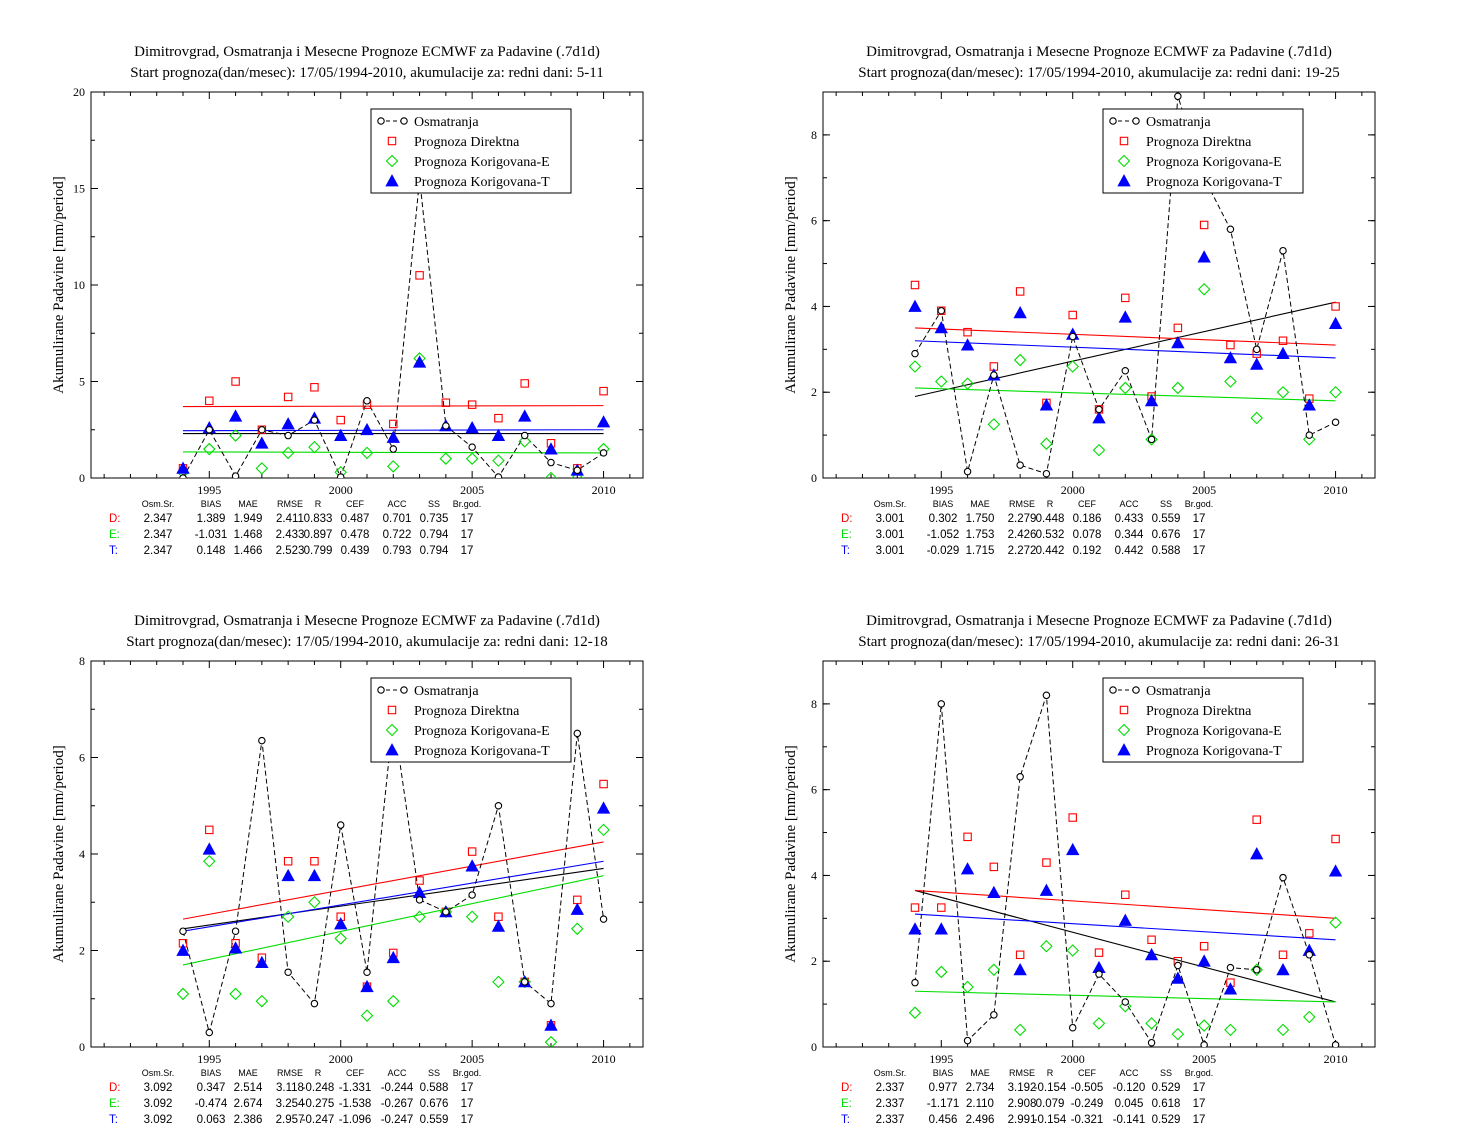 This screenshot has width=1462, height=1138. I want to click on stats-value: -0.029, so click(943, 551).